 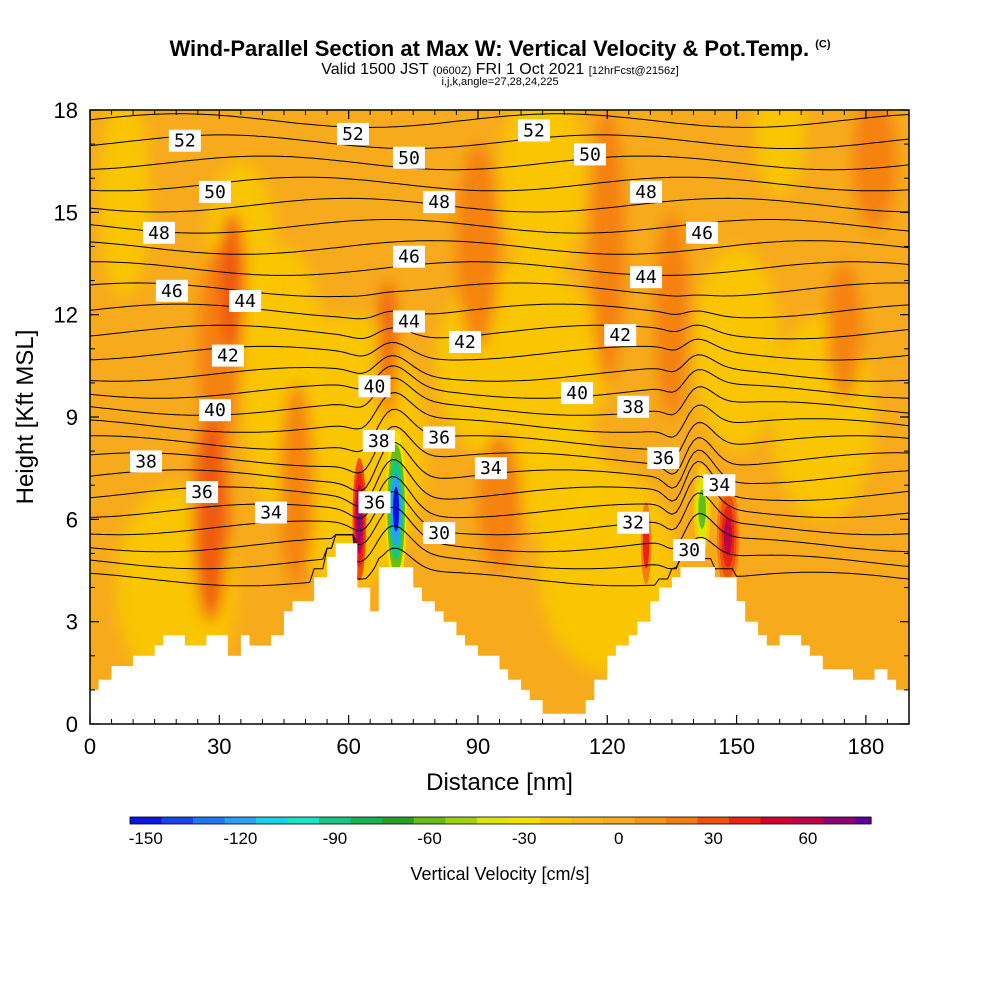 I want to click on downdraft-core, so click(x=702, y=509).